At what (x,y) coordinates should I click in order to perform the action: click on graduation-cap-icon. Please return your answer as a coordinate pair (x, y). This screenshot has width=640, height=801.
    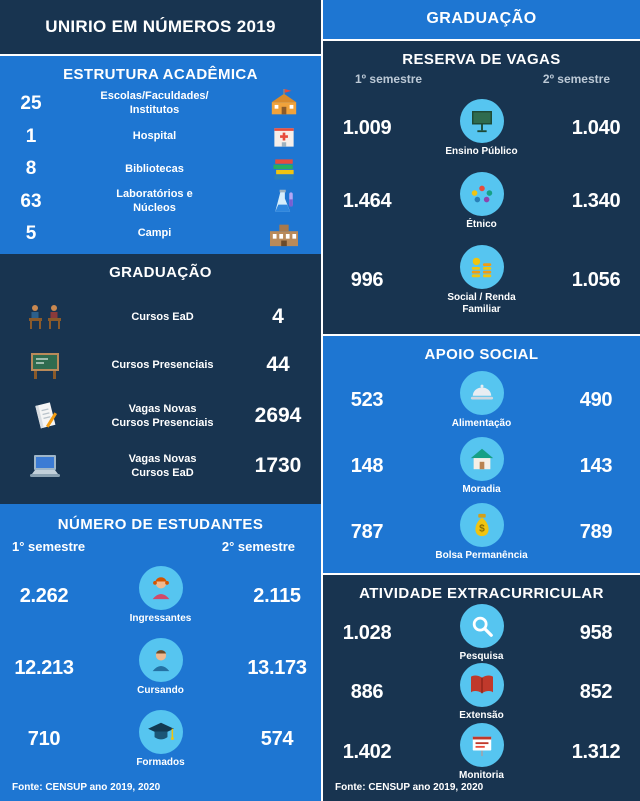
    Looking at the image, I should click on (160, 732).